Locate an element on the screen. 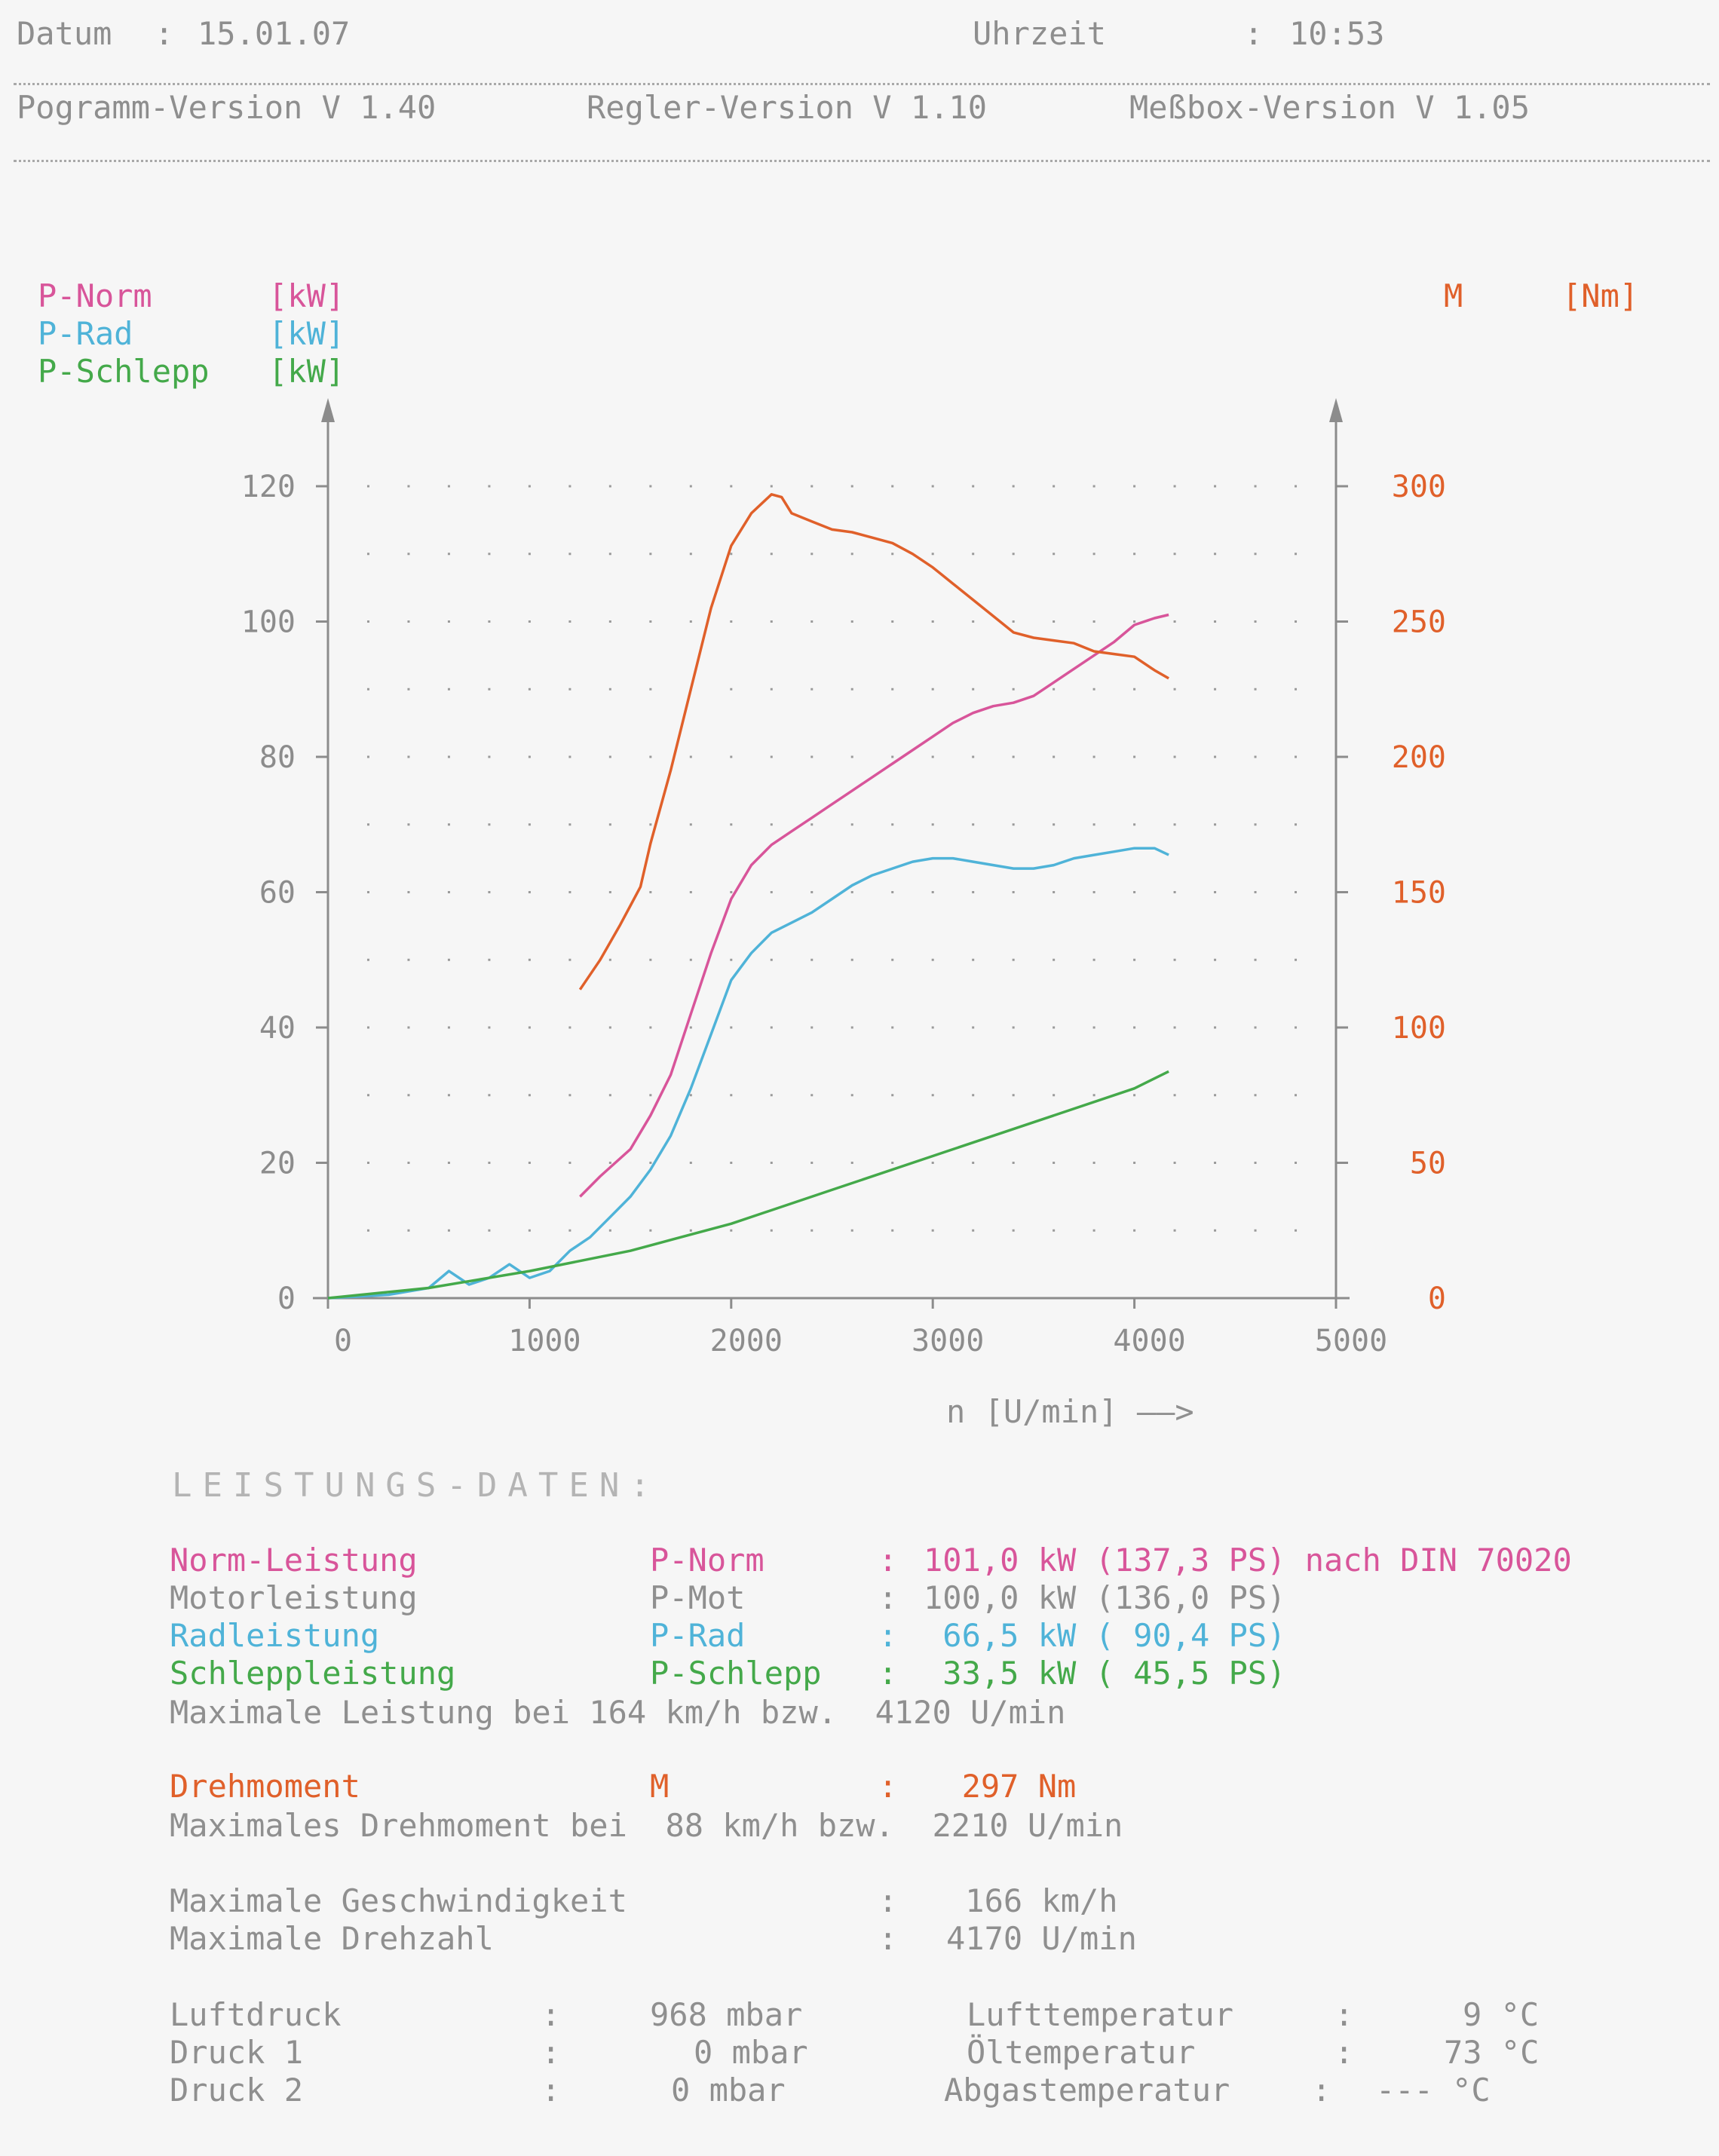  row-rad-symbol: P-Rad is located at coordinates (698, 1635).